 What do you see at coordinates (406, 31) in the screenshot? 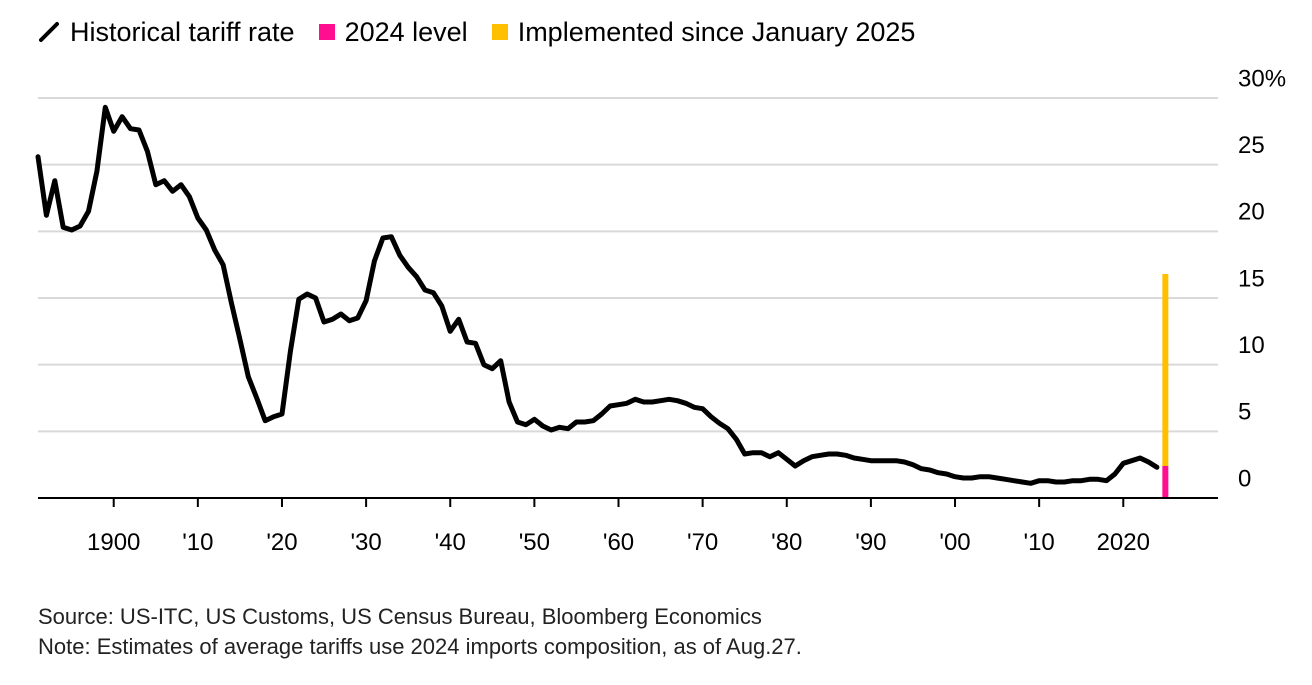
I see `legend-label-2024: 2024 level` at bounding box center [406, 31].